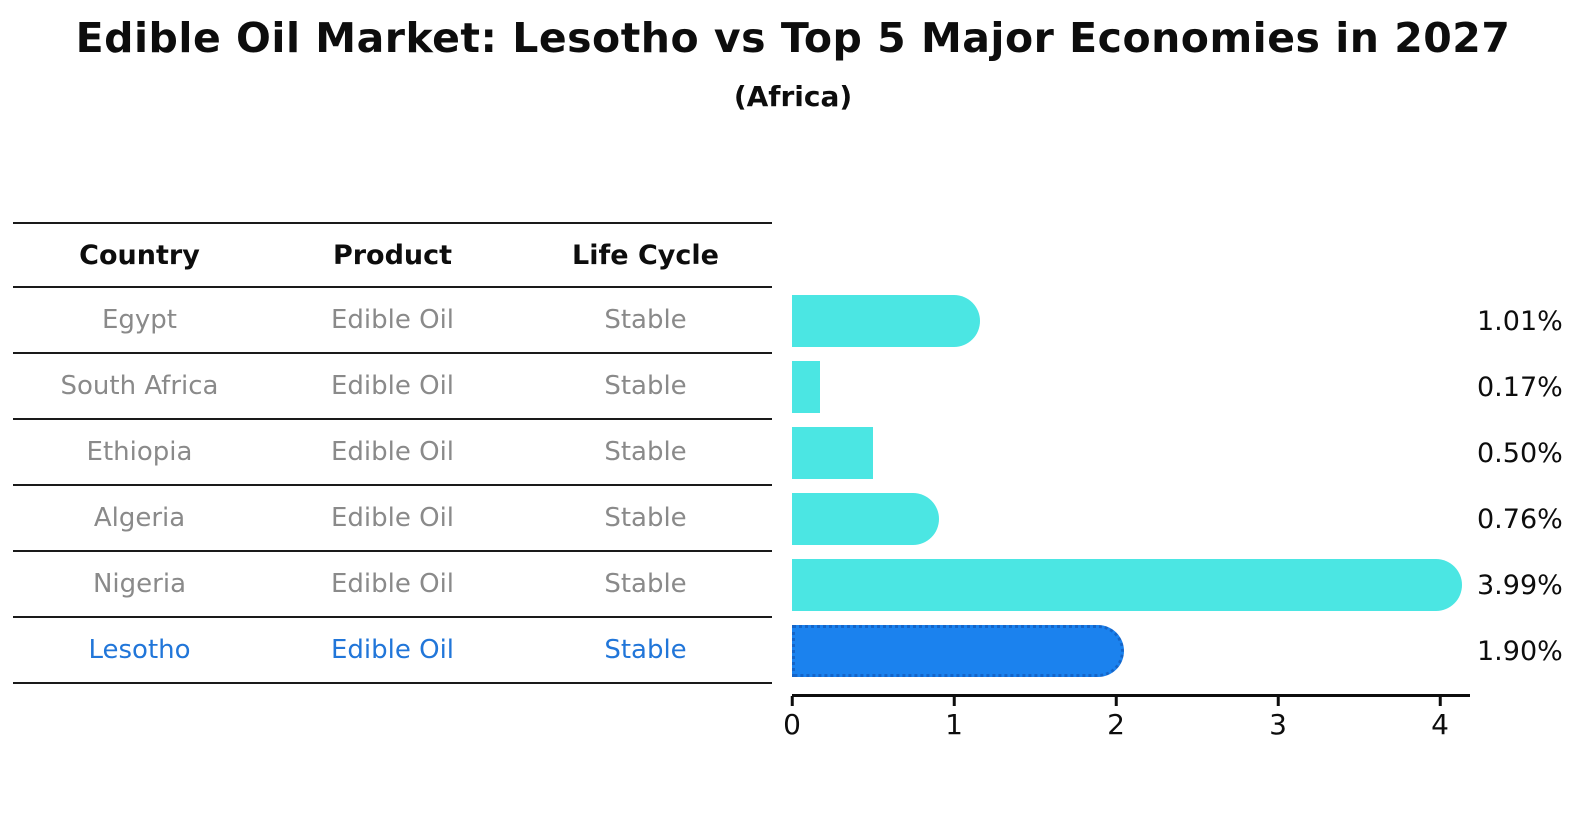 The width and height of the screenshot is (1586, 823). I want to click on x-axis-tick-label-0: 0, so click(792, 724).